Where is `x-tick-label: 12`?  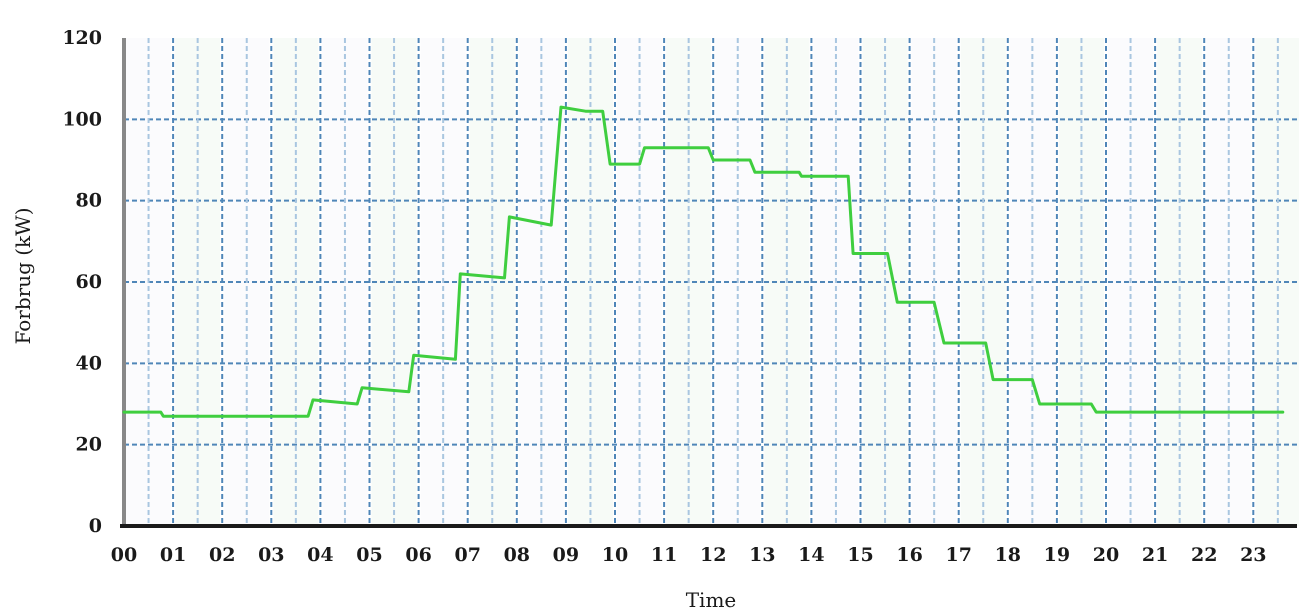
x-tick-label: 12 is located at coordinates (713, 555).